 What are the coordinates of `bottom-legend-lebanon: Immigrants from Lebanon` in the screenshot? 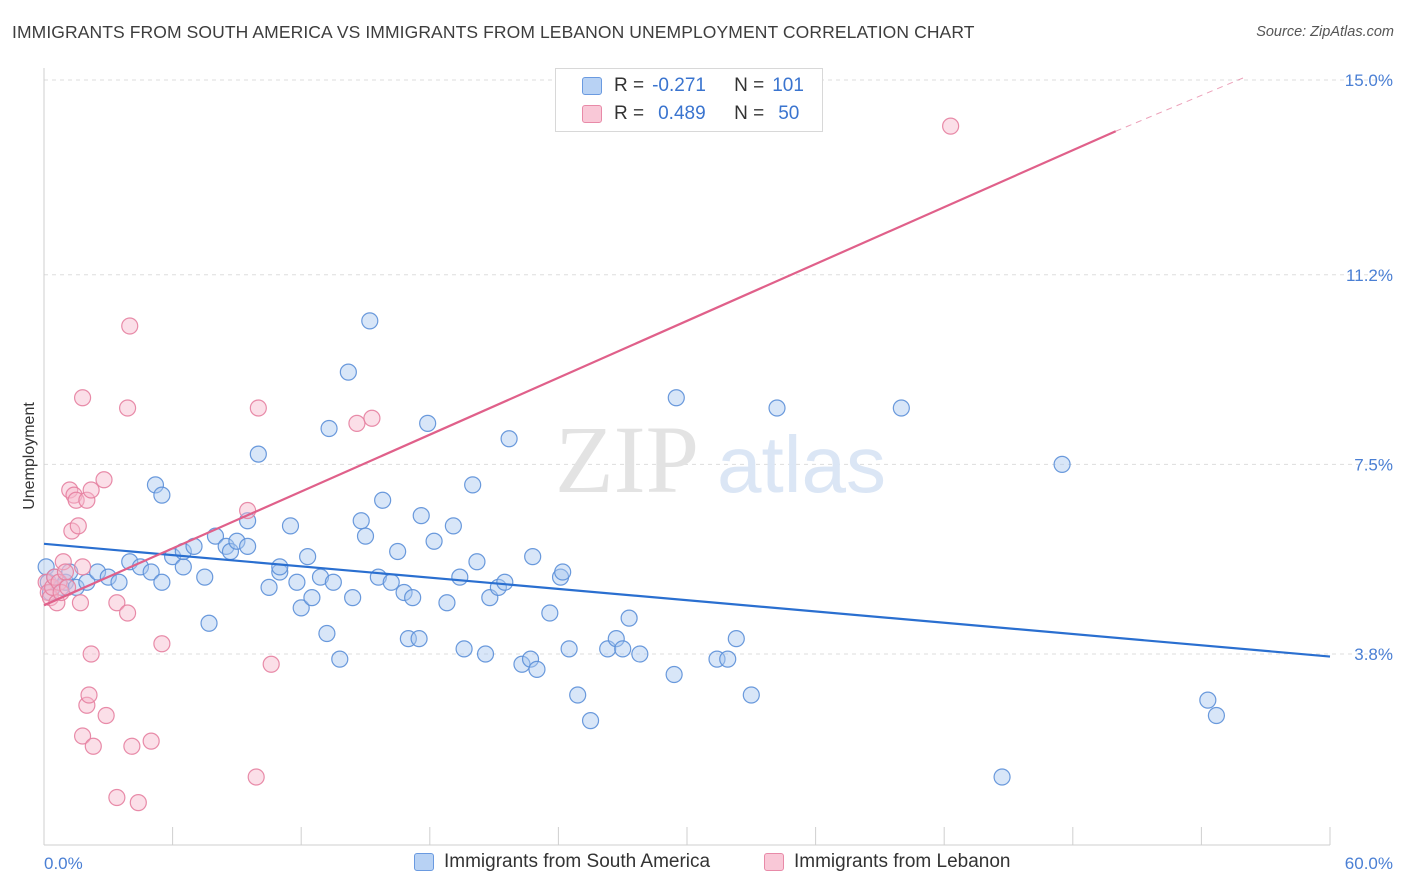 It's located at (887, 862).